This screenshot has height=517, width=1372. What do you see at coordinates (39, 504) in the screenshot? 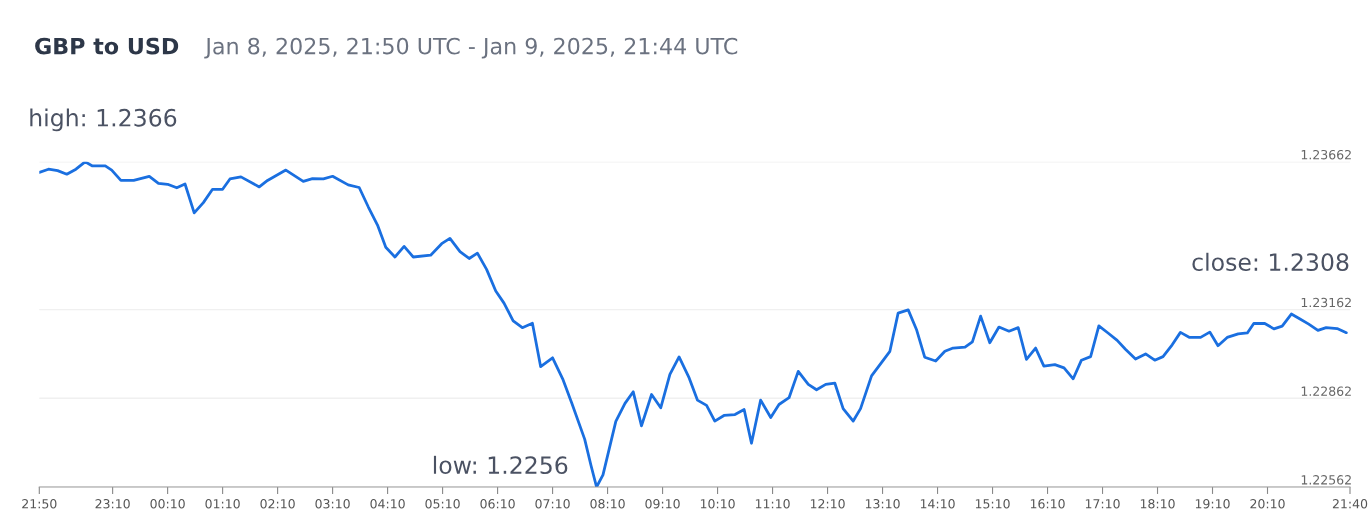
I see `x-tick-label: 21:50` at bounding box center [39, 504].